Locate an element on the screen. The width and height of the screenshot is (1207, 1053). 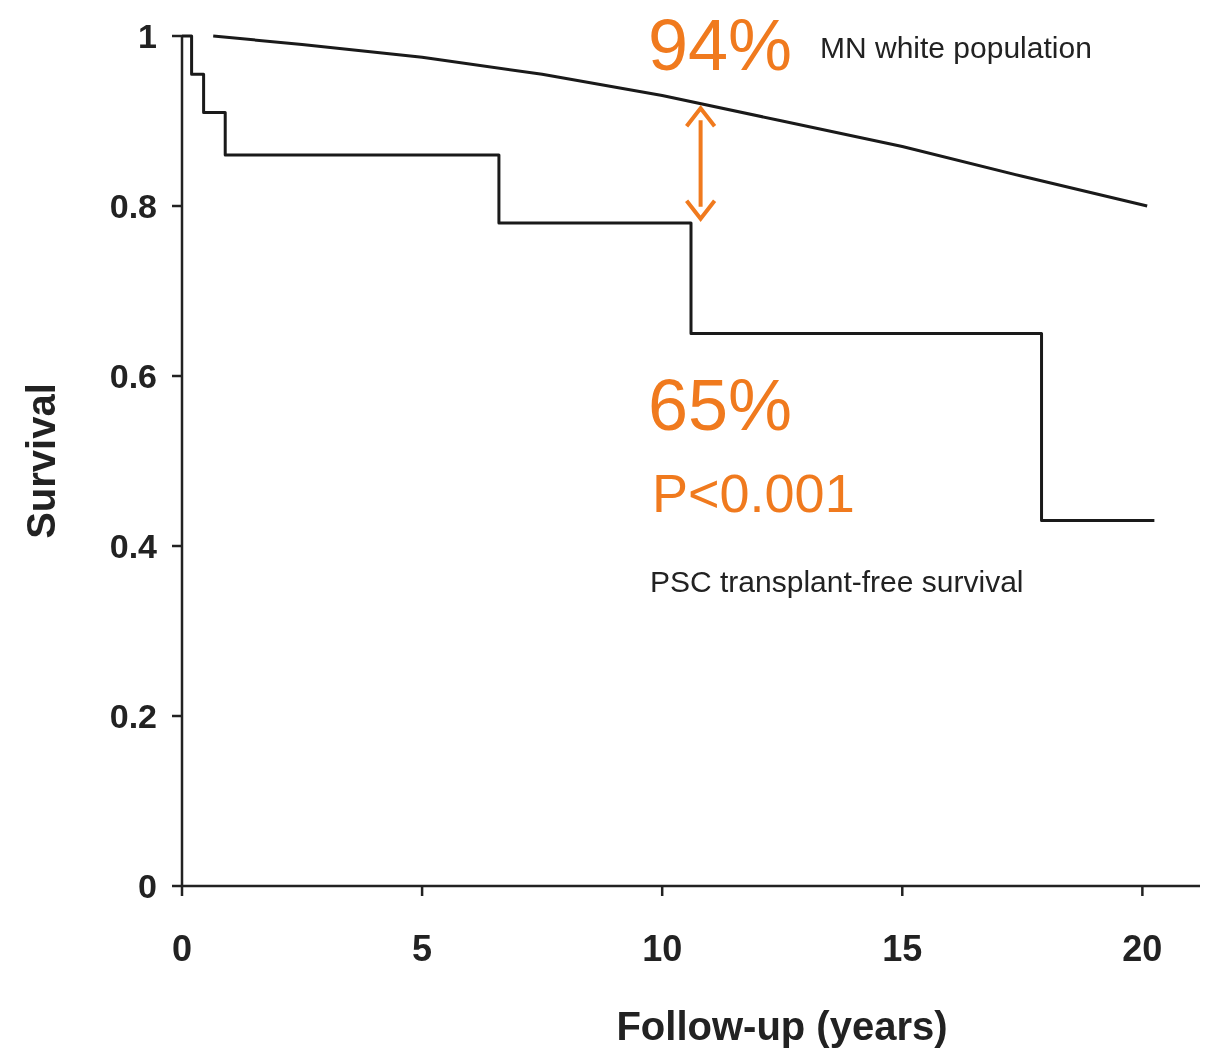
x-tick-label: 20 is located at coordinates (1142, 948).